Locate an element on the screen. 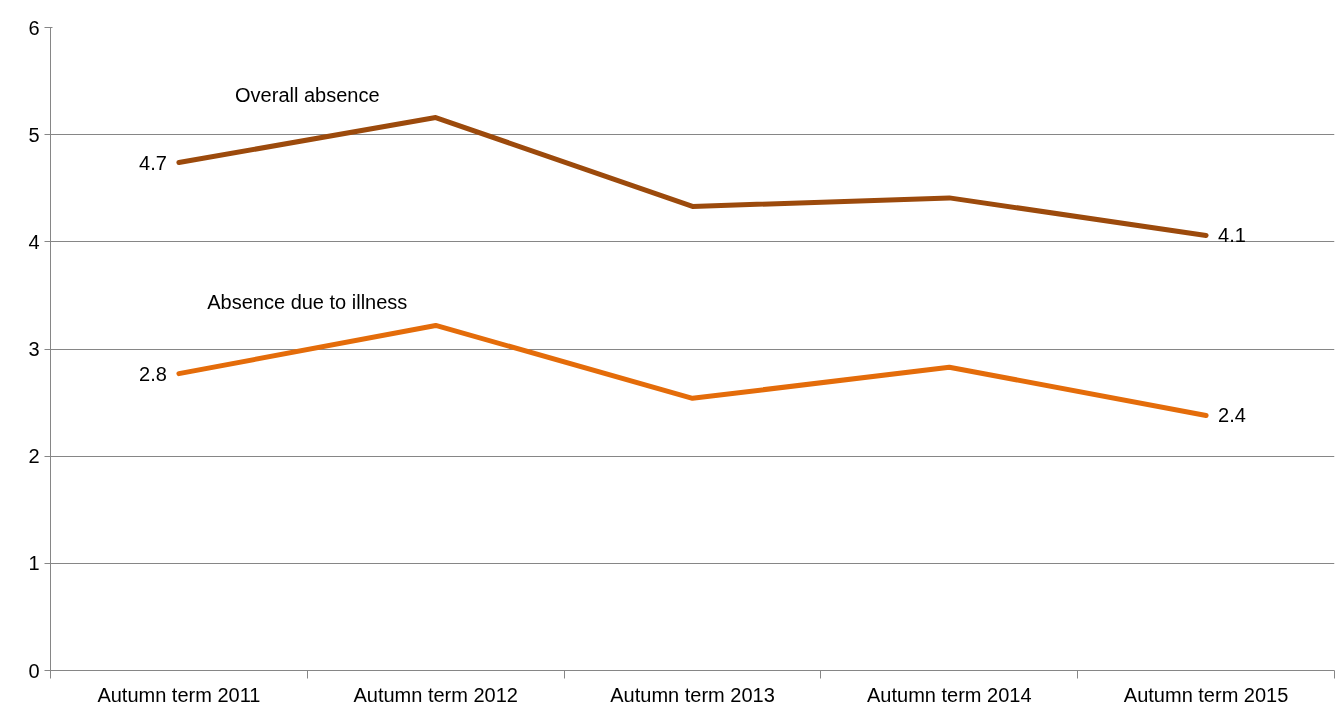 This screenshot has width=1336, height=715. y-tick-label: 6 is located at coordinates (34, 27).